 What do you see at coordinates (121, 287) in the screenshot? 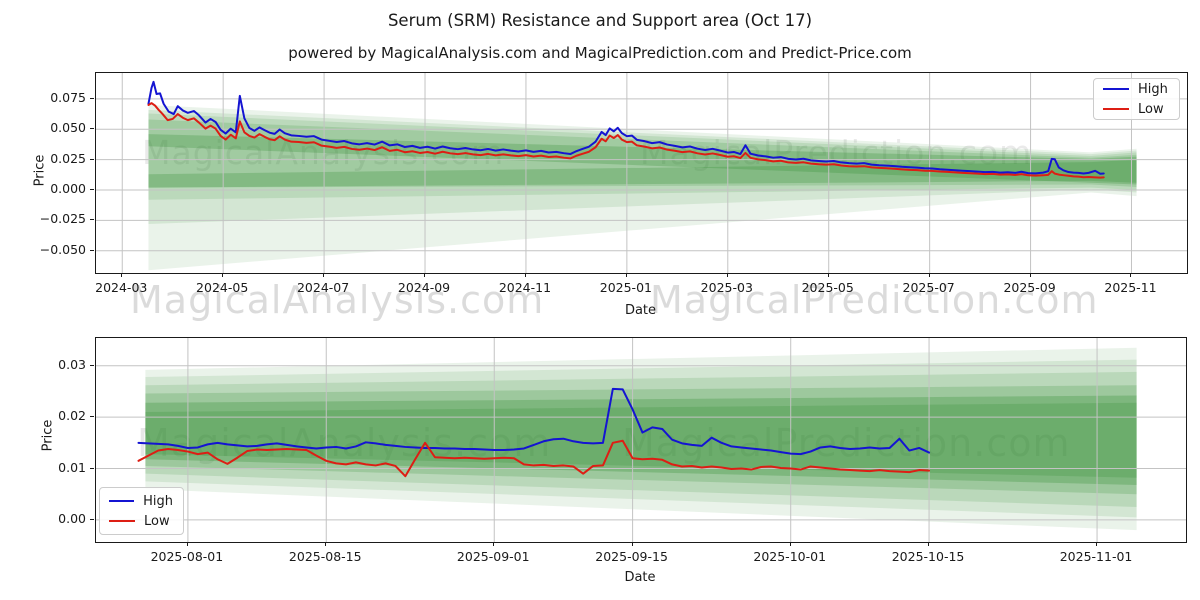
I see `x-tick-label: 2024-03` at bounding box center [121, 287].